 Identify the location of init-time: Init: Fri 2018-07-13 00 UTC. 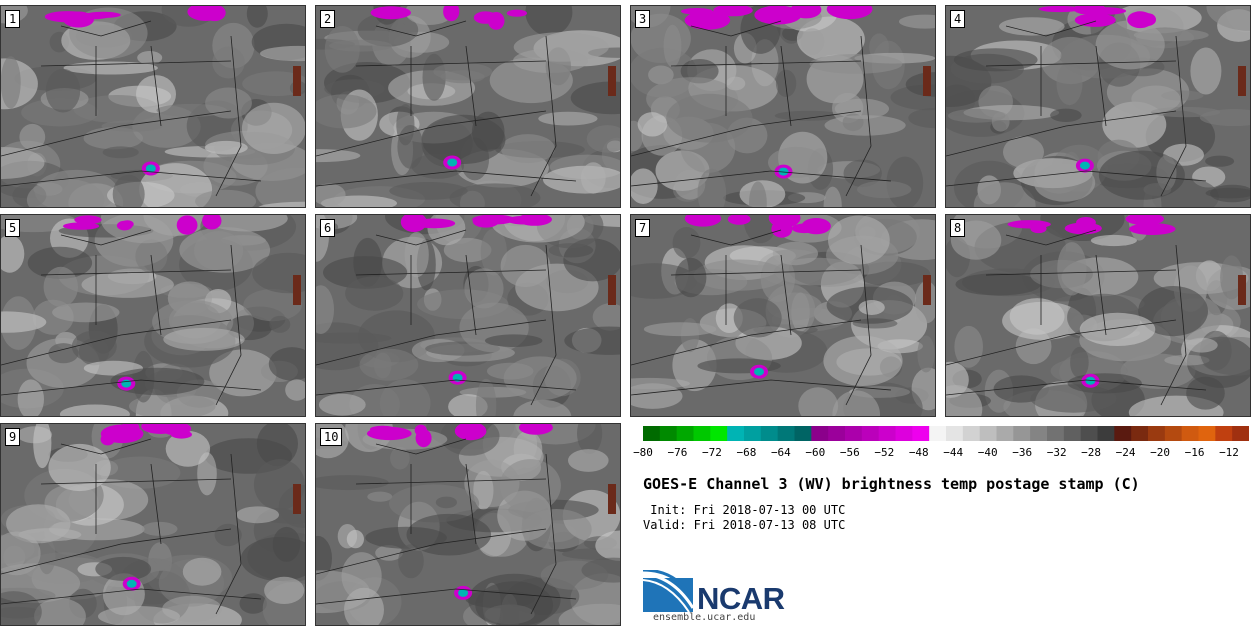
(744, 510).